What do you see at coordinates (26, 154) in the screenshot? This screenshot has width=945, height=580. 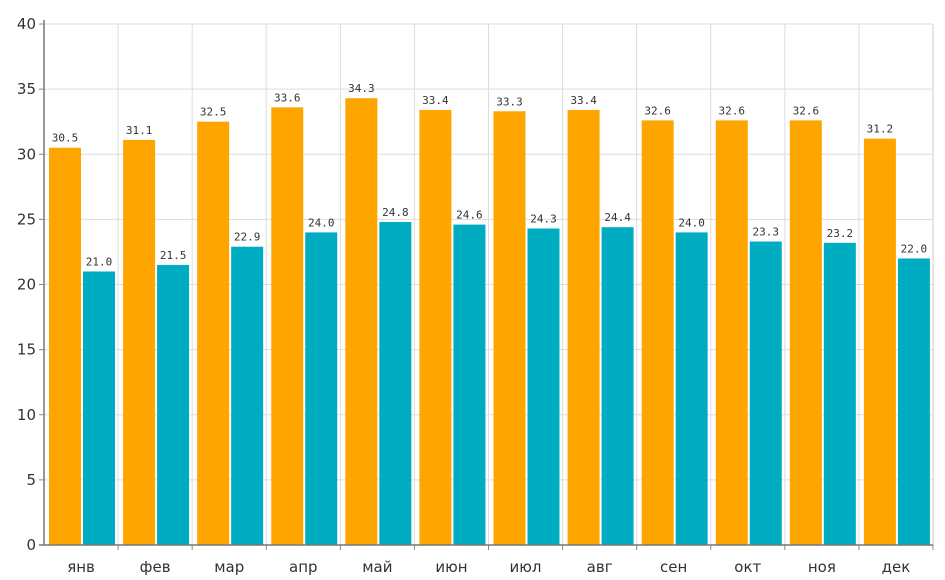 I see `y-tick-label: 30` at bounding box center [26, 154].